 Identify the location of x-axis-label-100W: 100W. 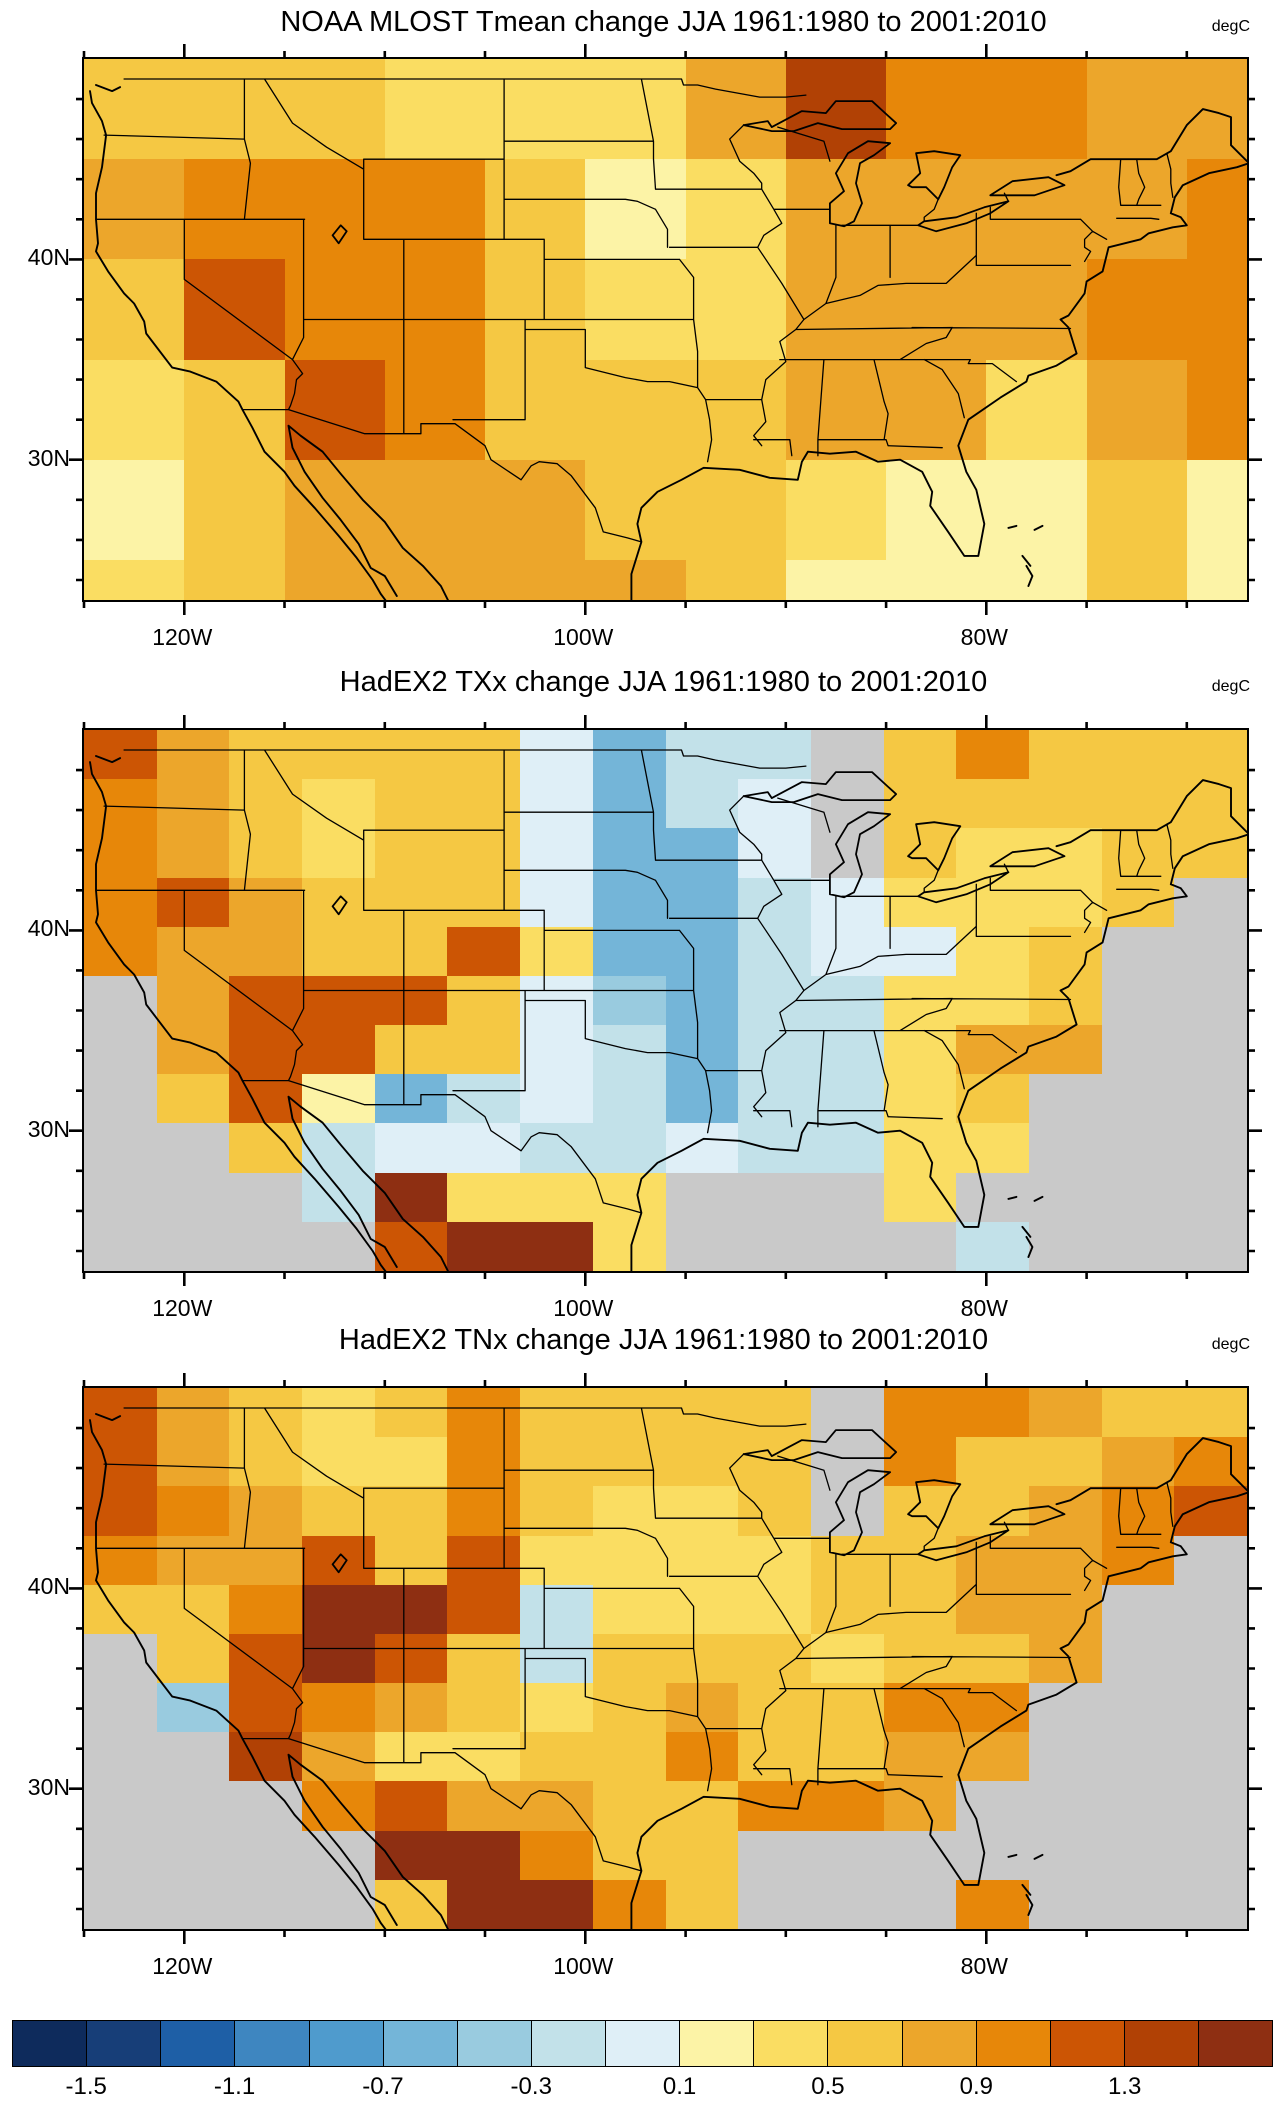
(583, 1966).